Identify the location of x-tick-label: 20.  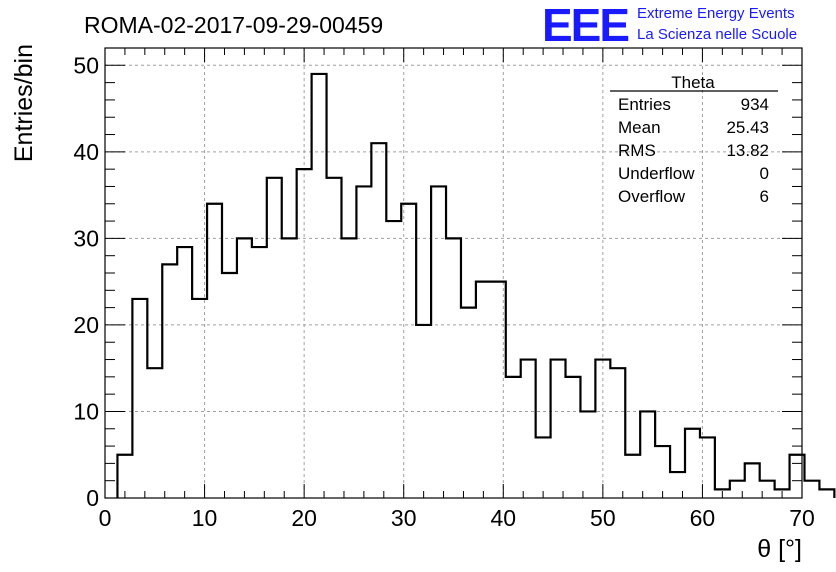
(304, 518).